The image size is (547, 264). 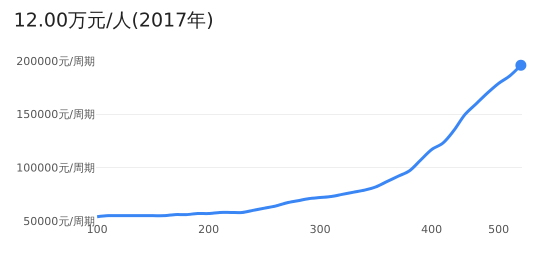 What do you see at coordinates (55, 168) in the screenshot?
I see `y-tick-label: 100000元/周期` at bounding box center [55, 168].